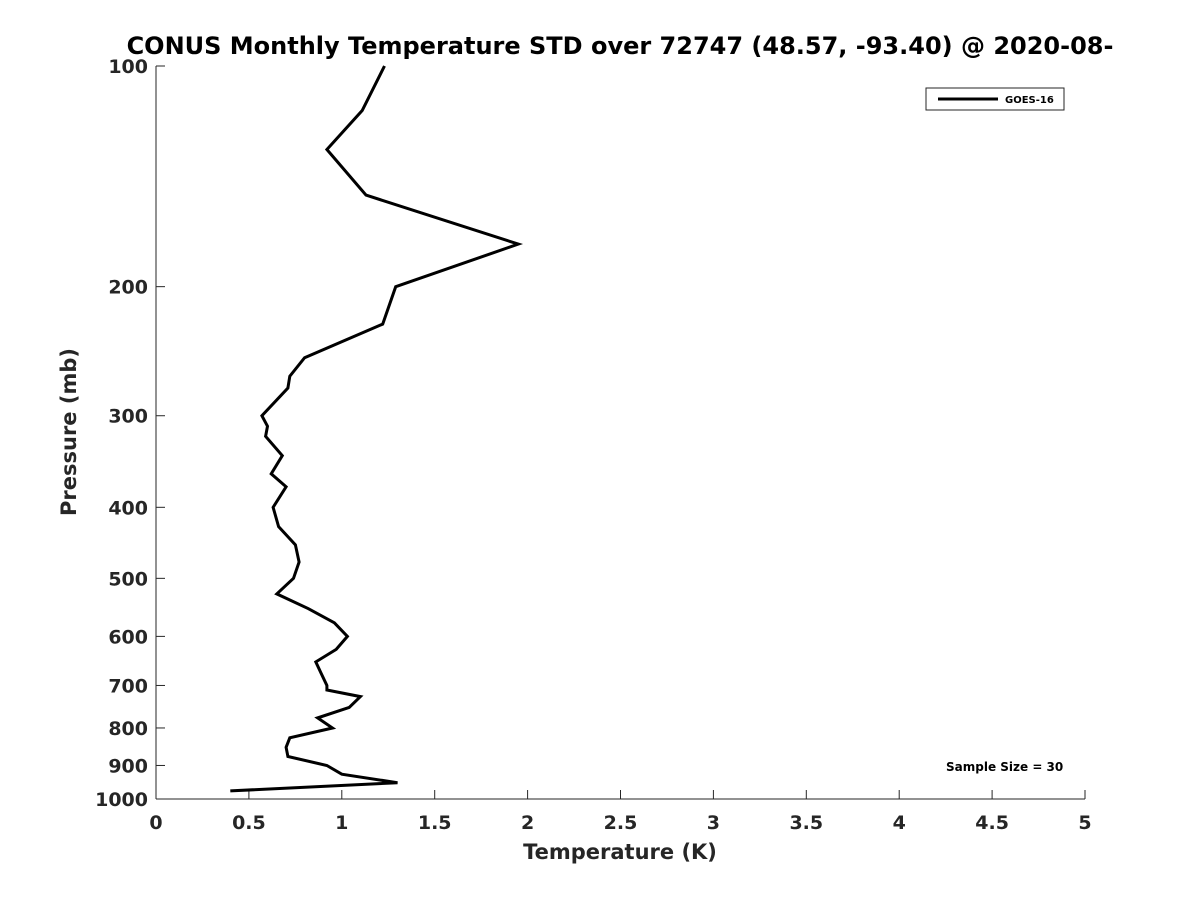  What do you see at coordinates (806, 823) in the screenshot?
I see `x-tick-label: 3.5` at bounding box center [806, 823].